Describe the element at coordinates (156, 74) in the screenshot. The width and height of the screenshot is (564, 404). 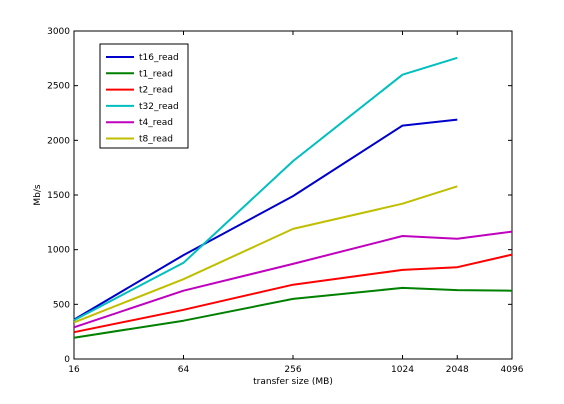
I see `legend-label-t1-read: t1_read` at that location.